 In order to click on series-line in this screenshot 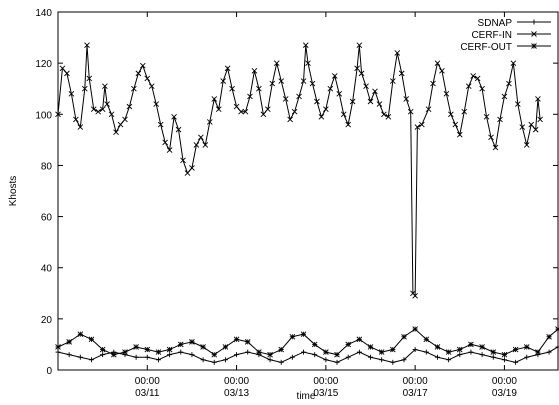, I will do `click(308, 354)`.